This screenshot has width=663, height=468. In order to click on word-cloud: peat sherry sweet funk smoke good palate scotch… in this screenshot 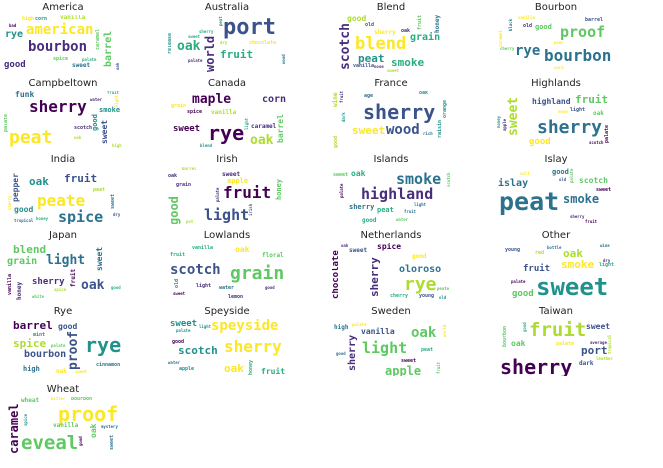, I will do `click(63, 119)`.